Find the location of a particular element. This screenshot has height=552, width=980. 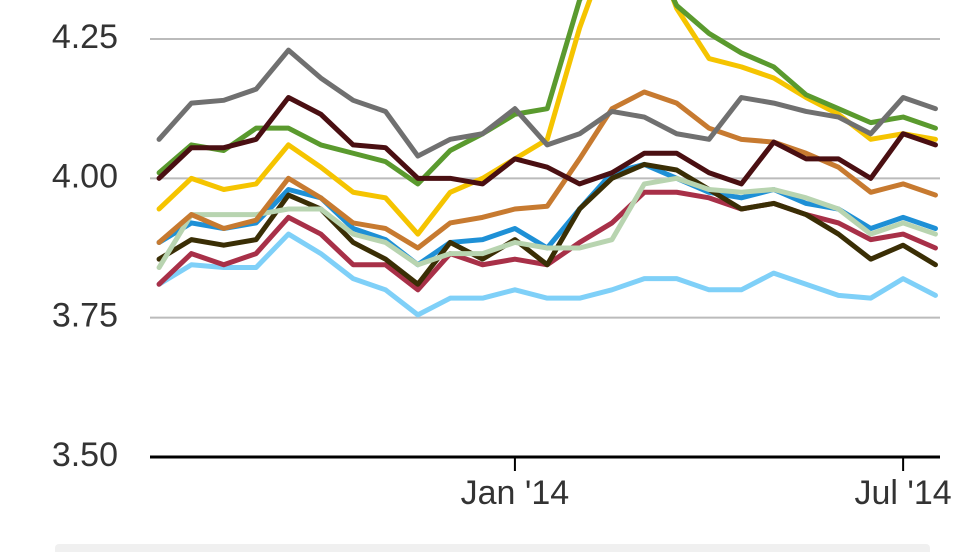

y-tick-label: 3.50 is located at coordinates (85, 455).